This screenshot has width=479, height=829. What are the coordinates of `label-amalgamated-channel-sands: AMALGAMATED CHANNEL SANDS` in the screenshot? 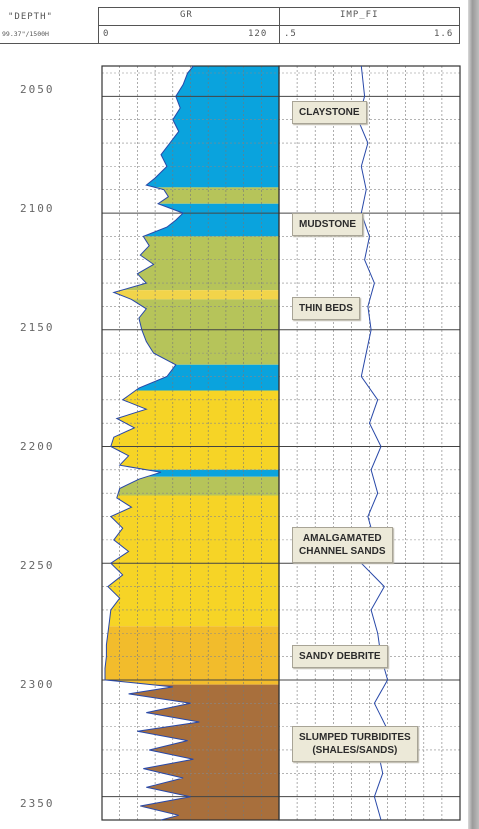 It's located at (342, 545).